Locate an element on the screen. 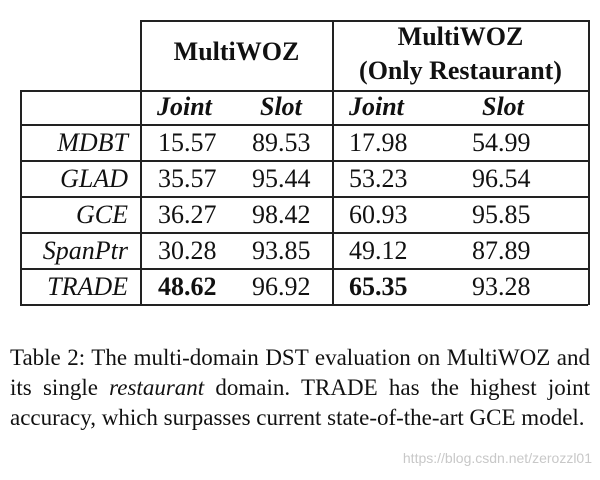 Image resolution: width=600 pixels, height=480 pixels. table-left-border is located at coordinates (21, 197).